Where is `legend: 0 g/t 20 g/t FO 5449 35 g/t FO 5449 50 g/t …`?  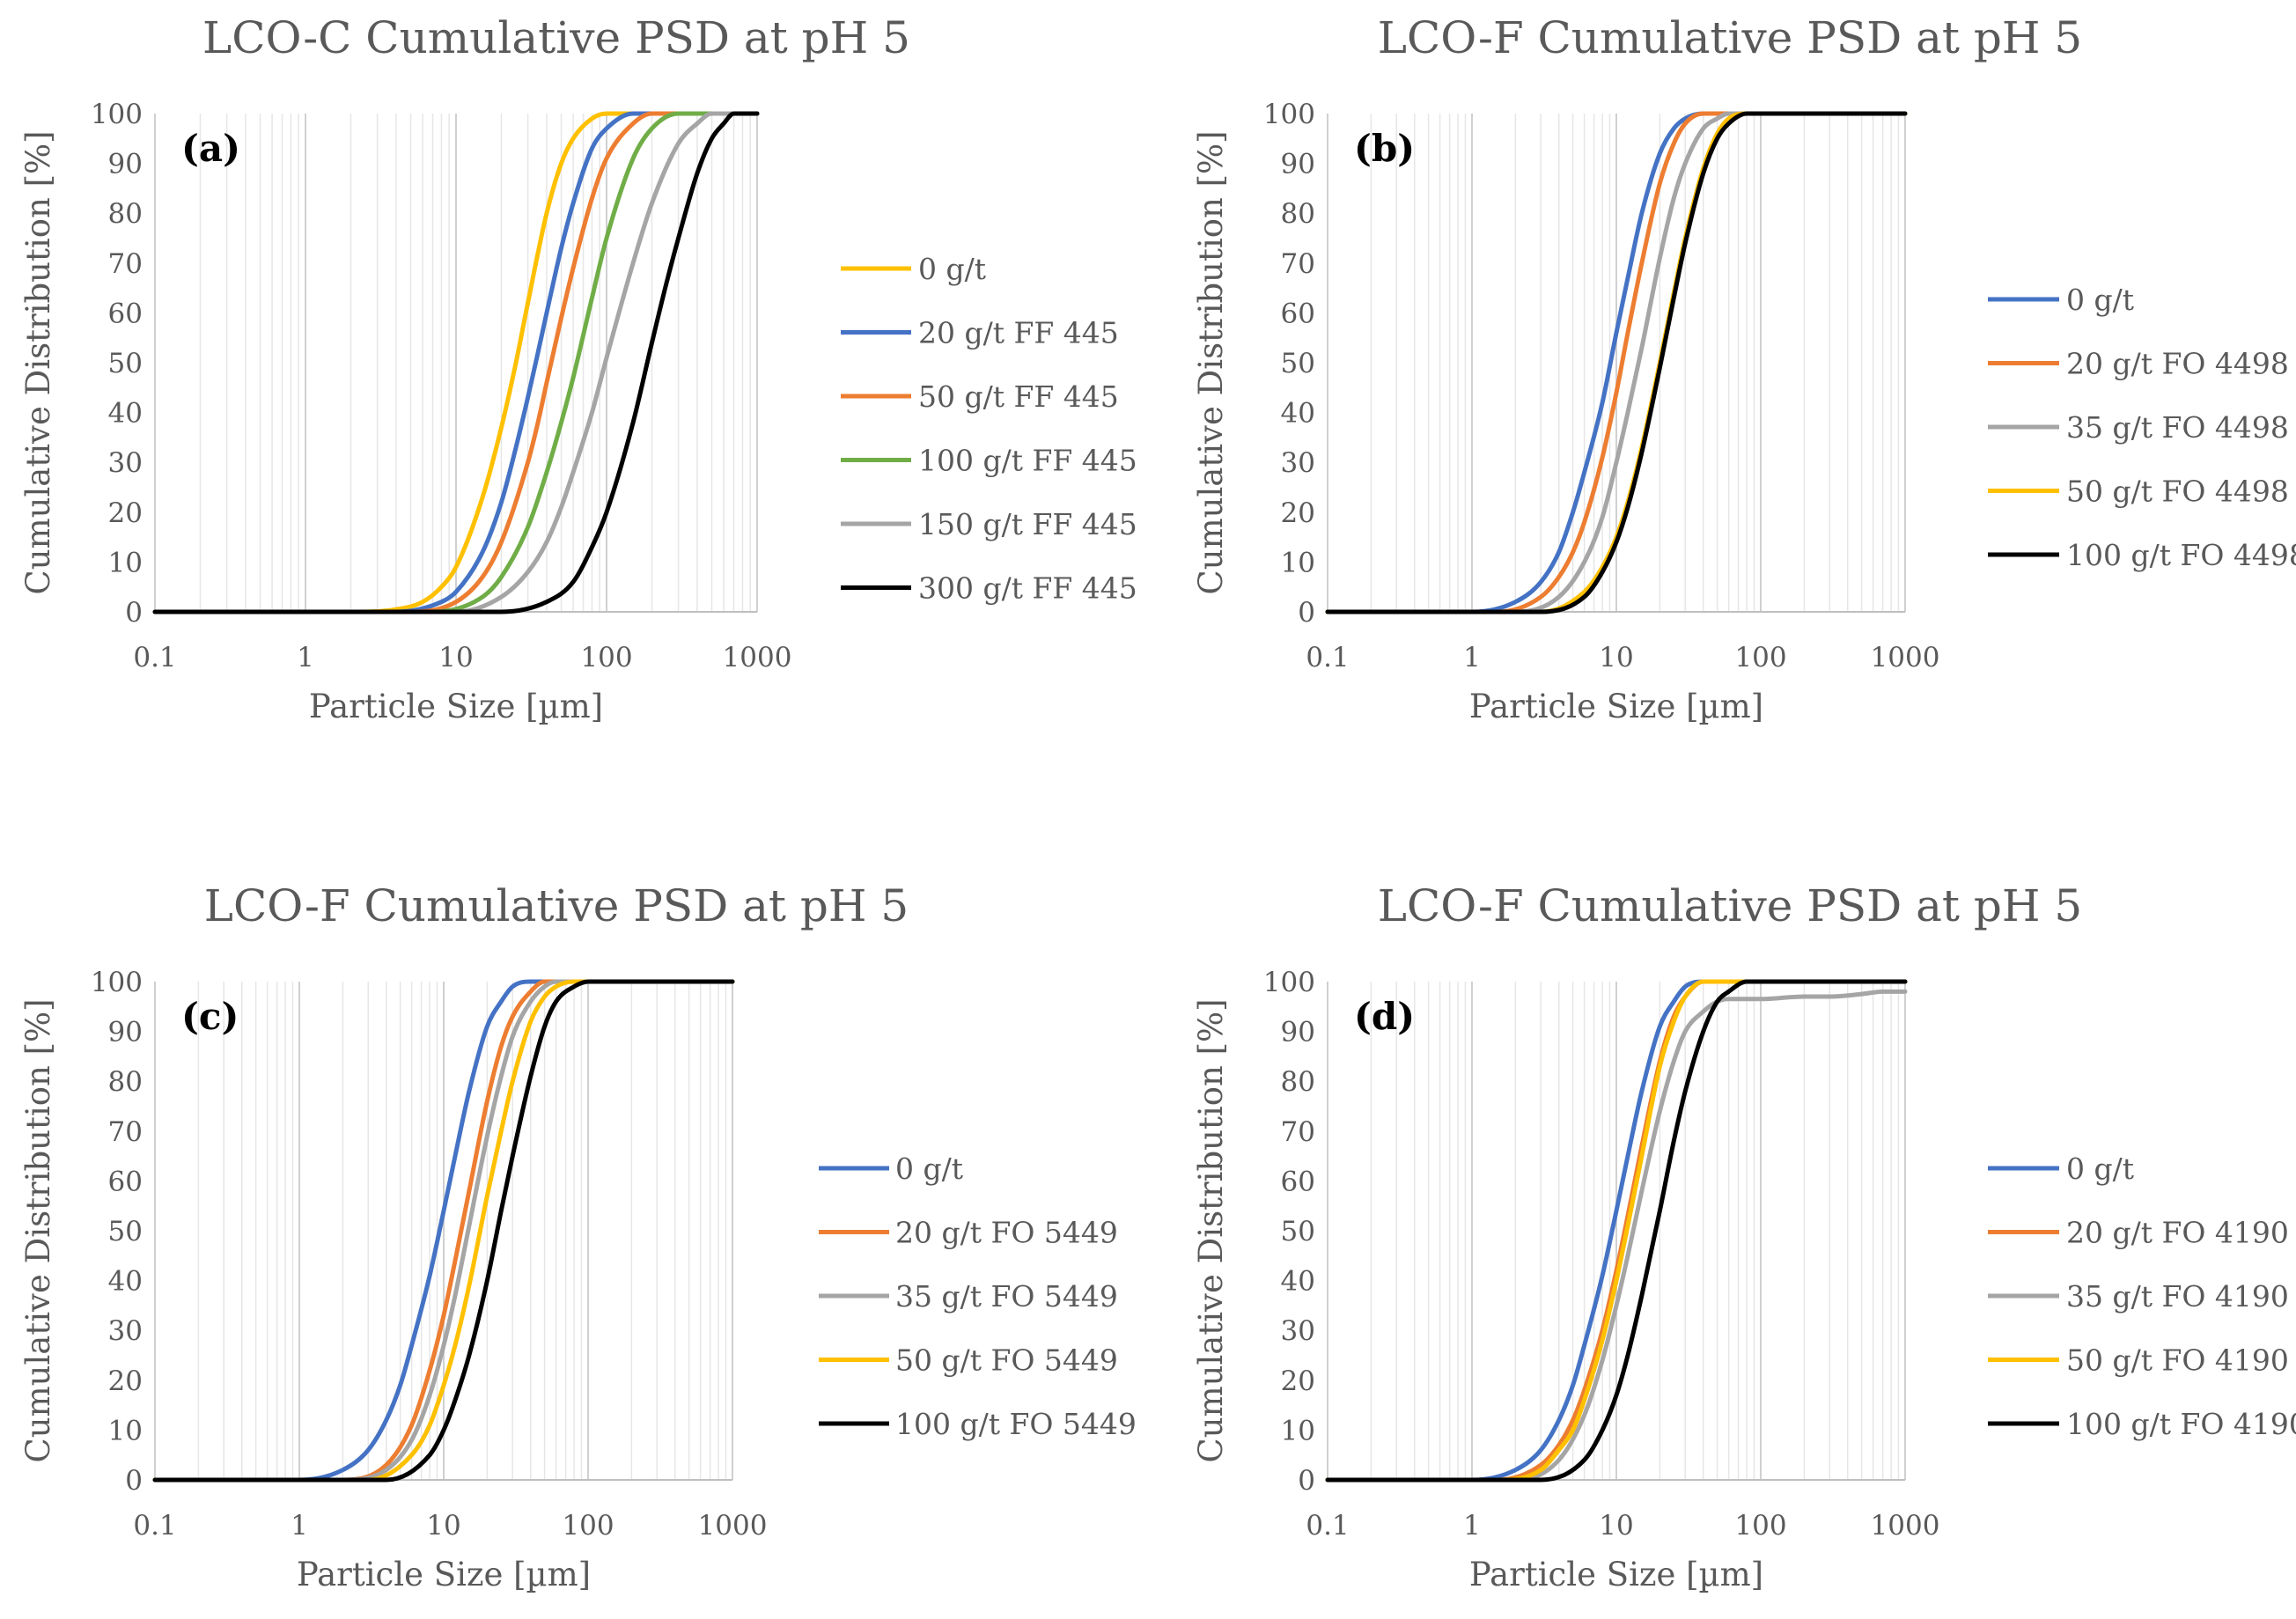 legend: 0 g/t 20 g/t FO 5449 35 g/t FO 5449 50 g/t … is located at coordinates (978, 1296).